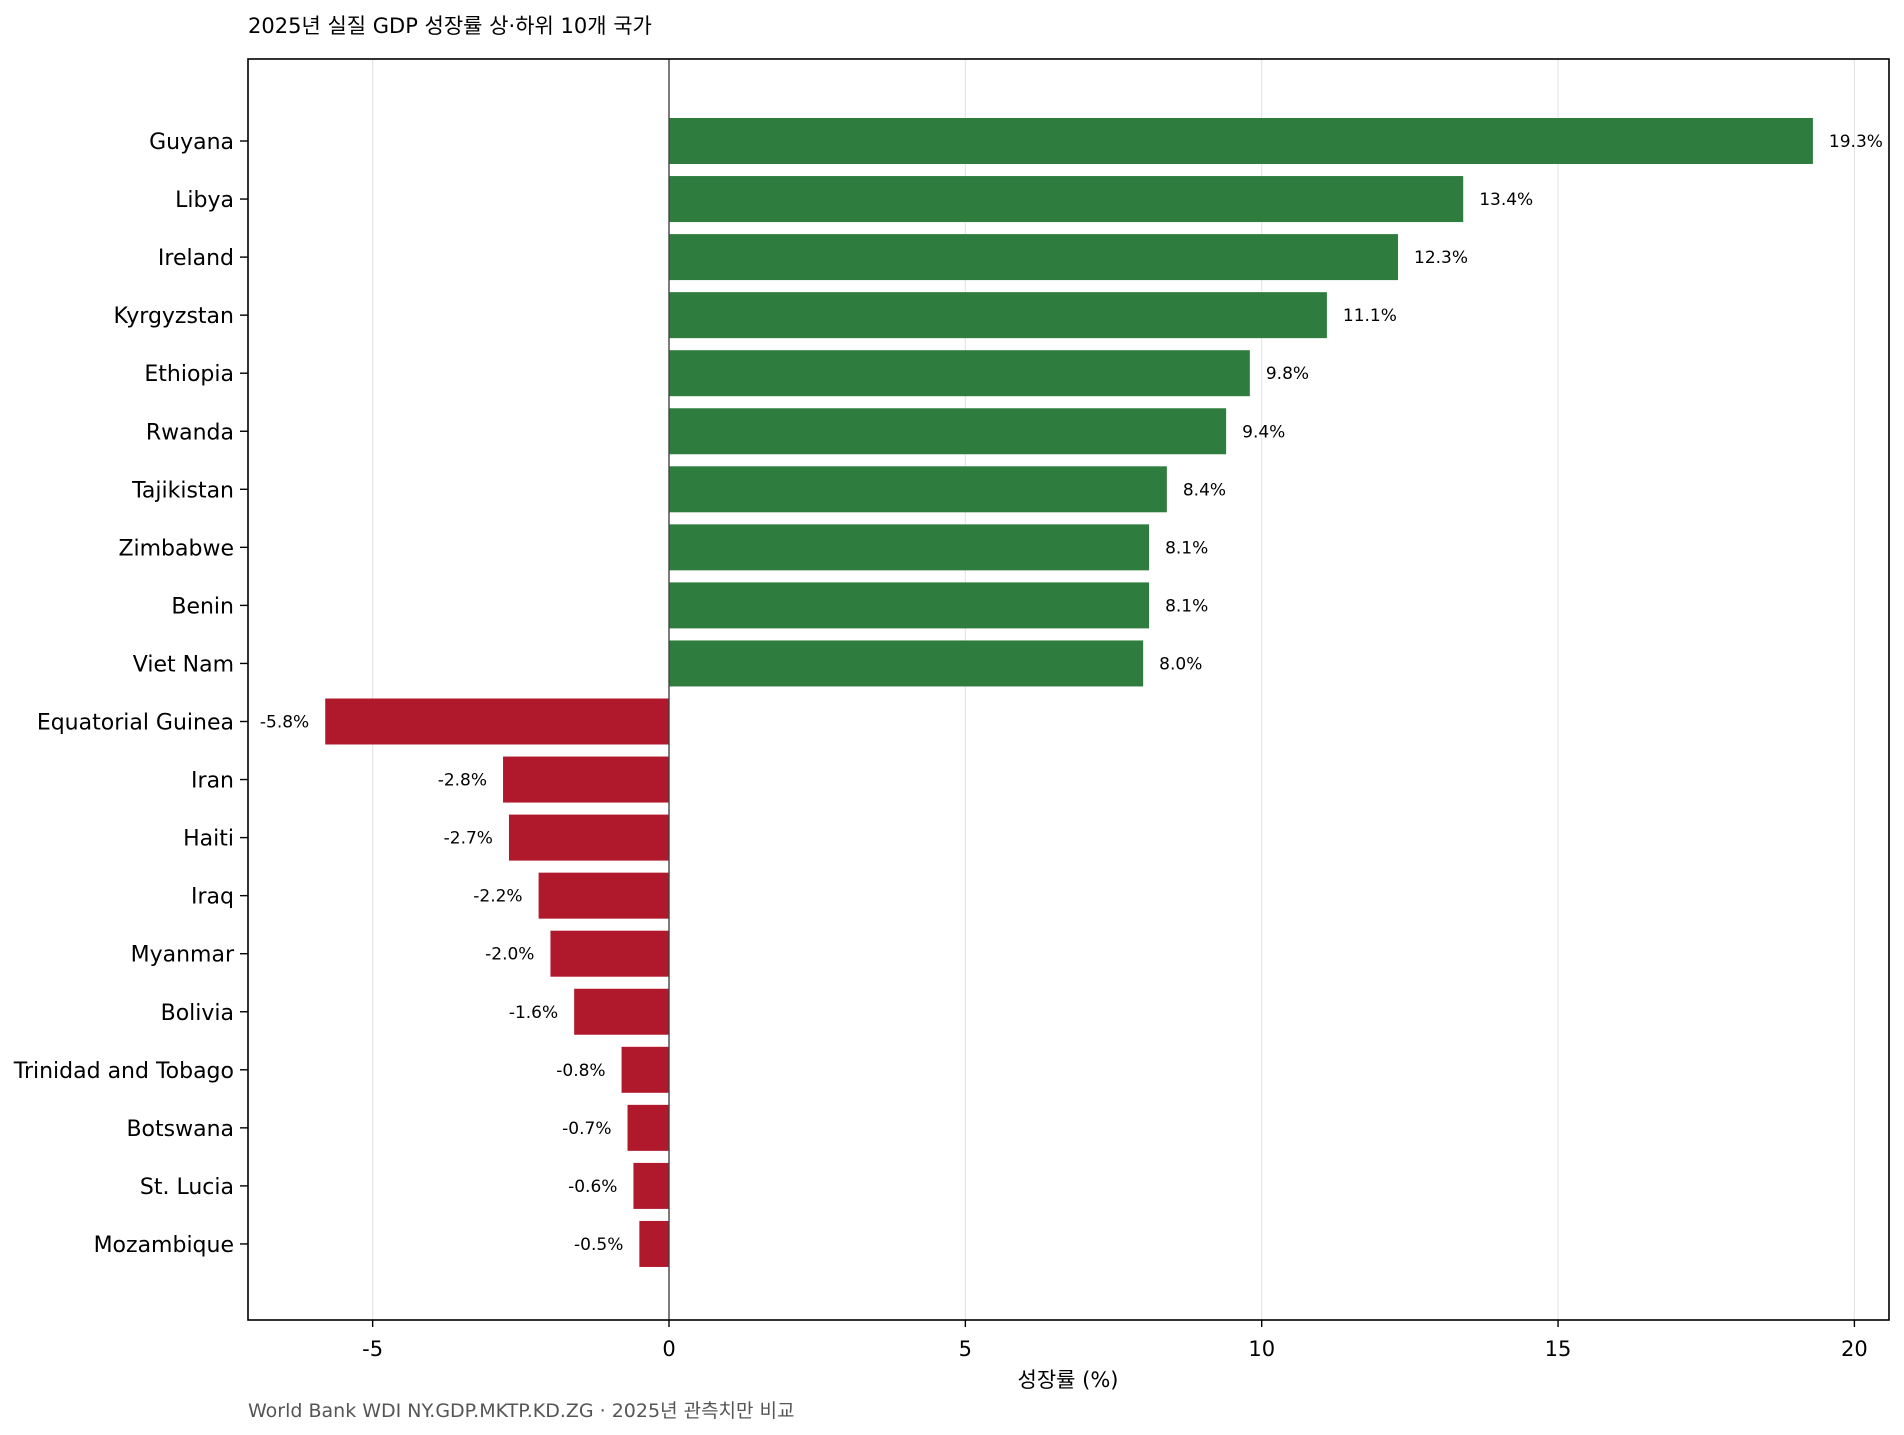 This screenshot has width=1904, height=1435. What do you see at coordinates (190, 432) in the screenshot?
I see `category-label: Rwanda` at bounding box center [190, 432].